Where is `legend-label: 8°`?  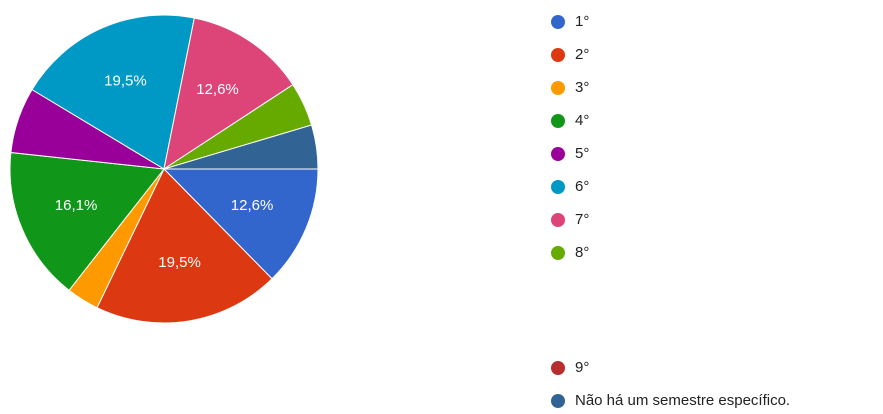 legend-label: 8° is located at coordinates (582, 252).